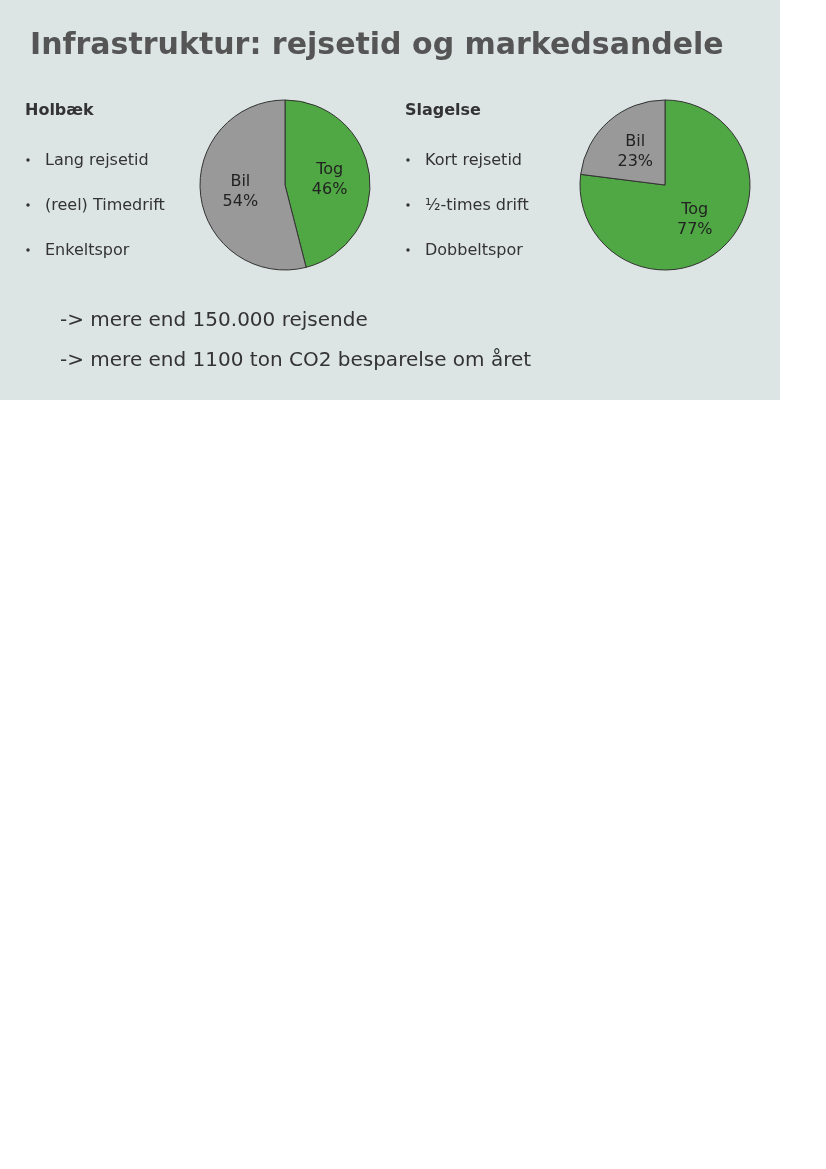 The image size is (826, 1169). I want to click on text: (reel) Timedrift, so click(105, 204).